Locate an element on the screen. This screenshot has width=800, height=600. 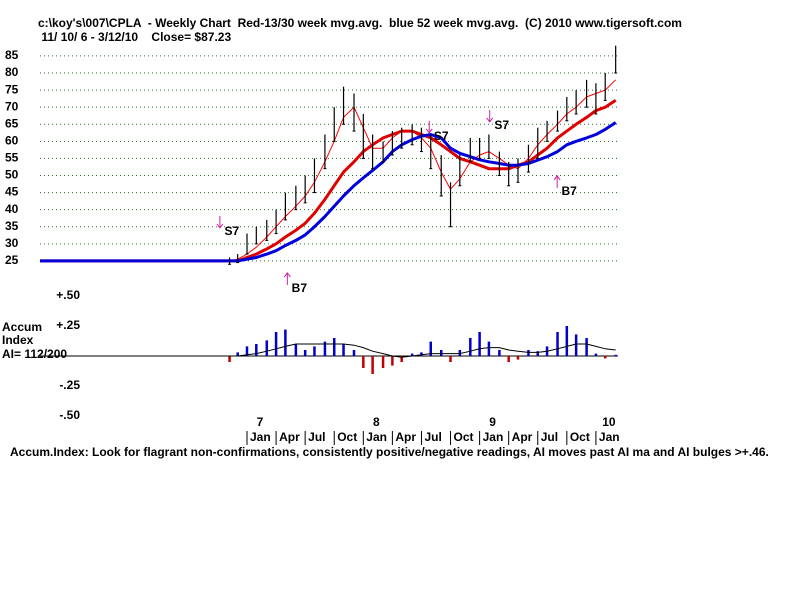
y-tick-label: 85 is located at coordinates (12, 55).